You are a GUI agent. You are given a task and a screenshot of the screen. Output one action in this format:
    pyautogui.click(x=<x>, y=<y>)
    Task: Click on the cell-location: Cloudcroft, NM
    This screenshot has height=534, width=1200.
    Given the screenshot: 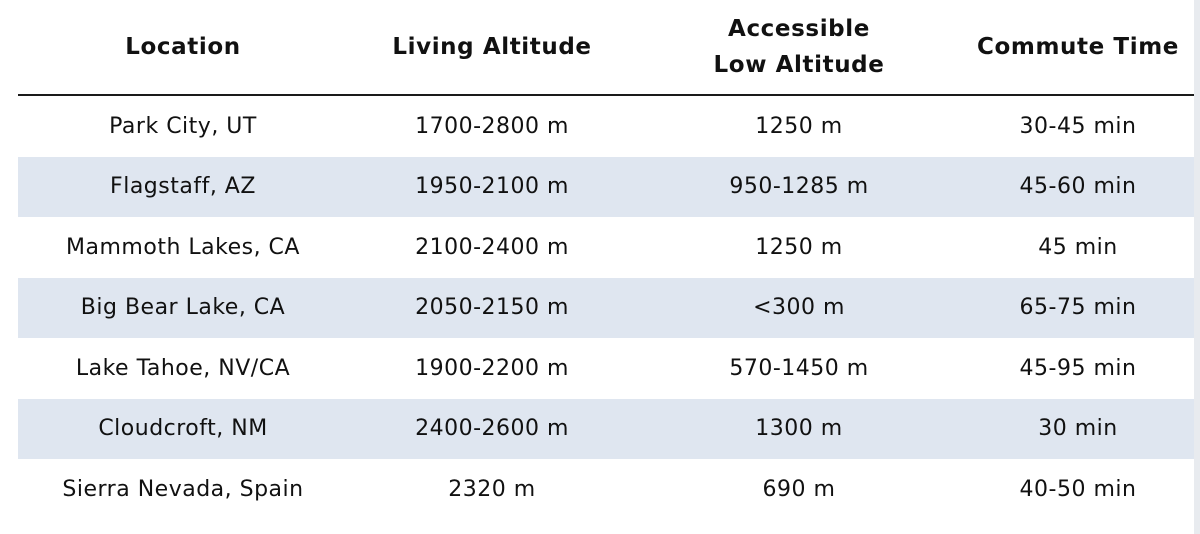 What is the action you would take?
    pyautogui.click(x=183, y=429)
    